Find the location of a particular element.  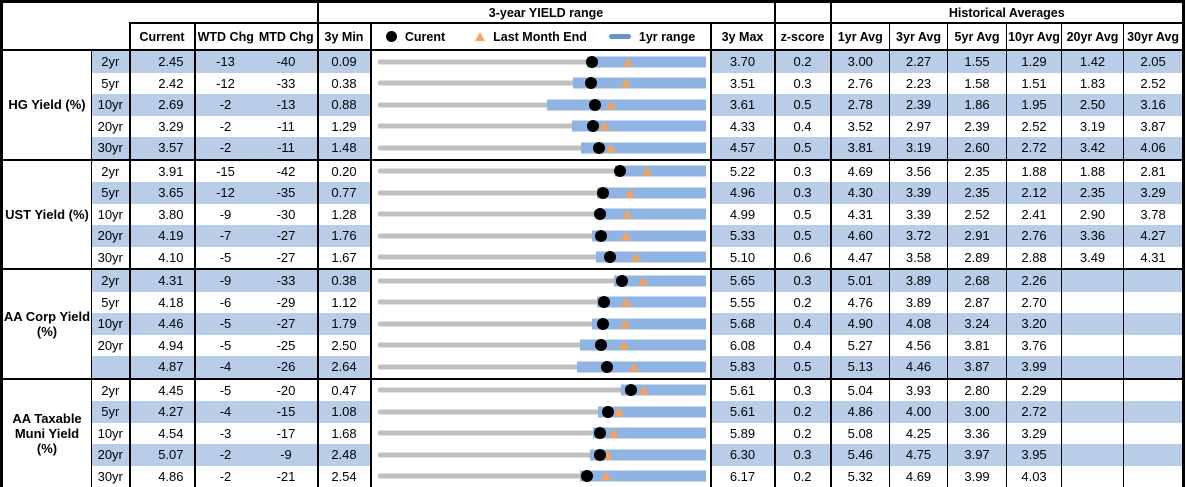

cell-avg-3yr: 4.25 is located at coordinates (919, 433).